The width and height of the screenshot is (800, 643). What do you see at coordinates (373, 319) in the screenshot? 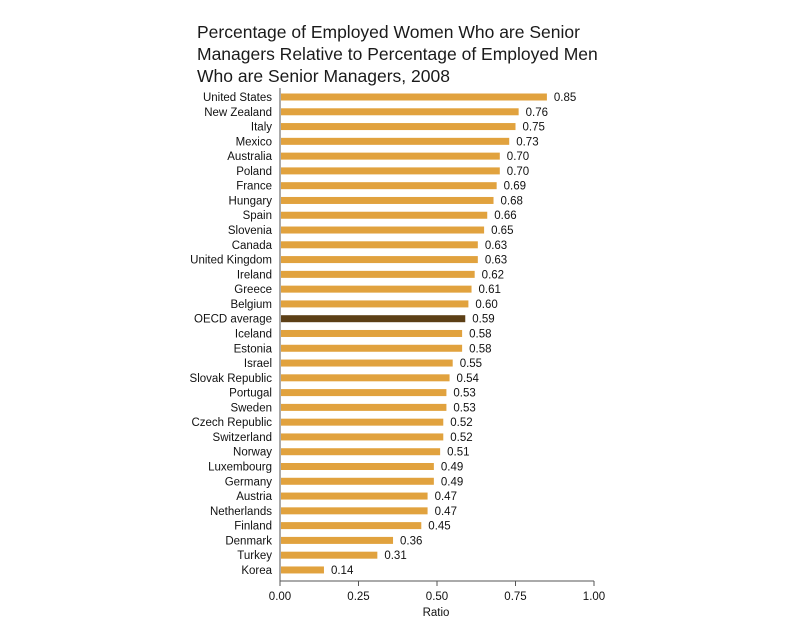
I see `bar-oecd-average` at bounding box center [373, 319].